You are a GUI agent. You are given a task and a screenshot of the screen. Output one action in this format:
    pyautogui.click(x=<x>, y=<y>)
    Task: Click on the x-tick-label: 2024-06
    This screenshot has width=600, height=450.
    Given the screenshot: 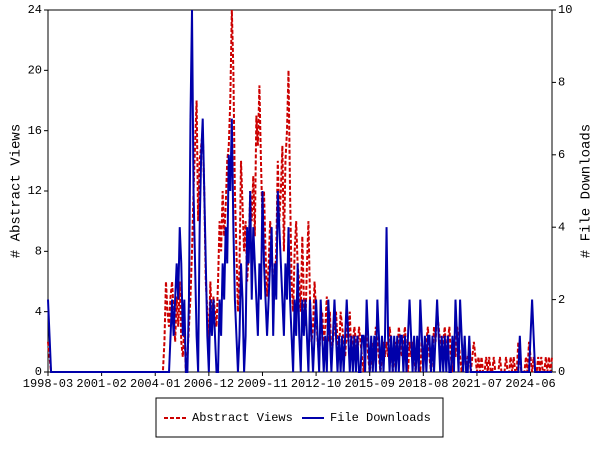 What is the action you would take?
    pyautogui.click(x=530, y=384)
    